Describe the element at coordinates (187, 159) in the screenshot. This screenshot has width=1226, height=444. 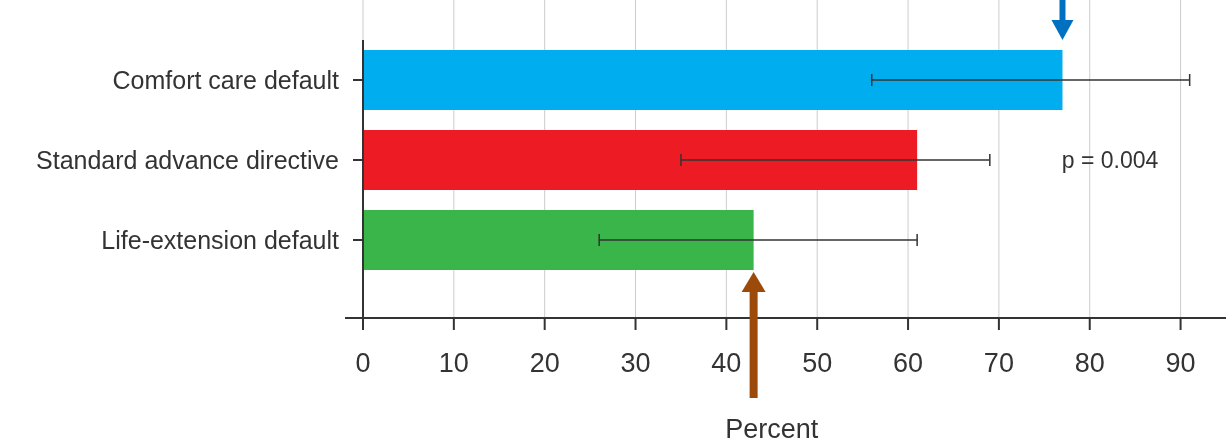
I see `y-tick-label: Standard advance directive` at that location.